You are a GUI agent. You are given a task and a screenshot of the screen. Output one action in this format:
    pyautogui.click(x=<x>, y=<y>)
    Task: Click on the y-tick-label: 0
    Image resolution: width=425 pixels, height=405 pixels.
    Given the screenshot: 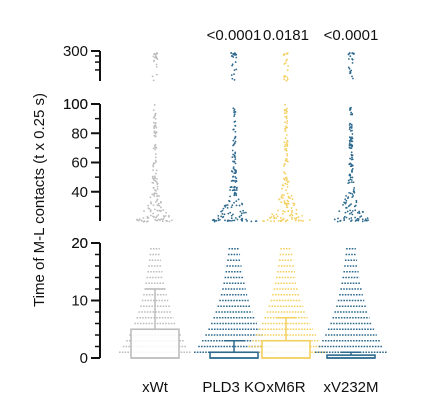 What is the action you would take?
    pyautogui.click(x=84, y=358)
    